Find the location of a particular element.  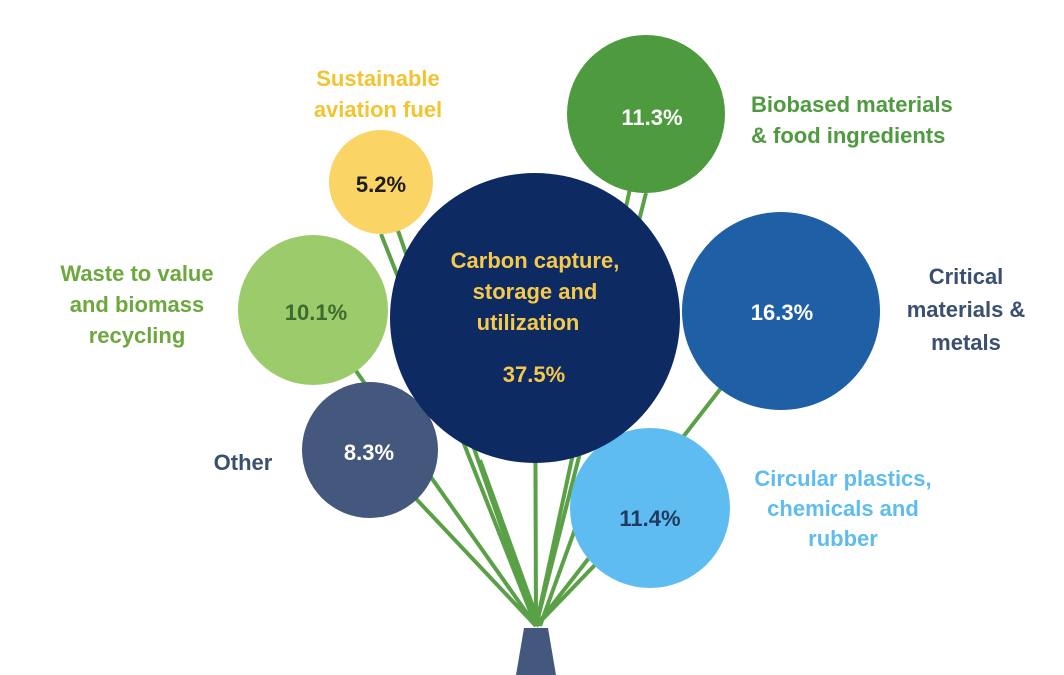

label-line: chemicals and is located at coordinates (843, 508).